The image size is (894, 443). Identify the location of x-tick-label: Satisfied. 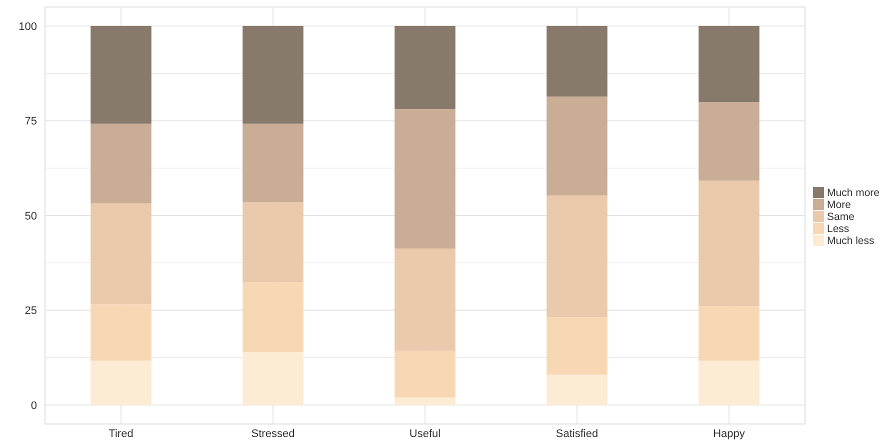
(577, 434).